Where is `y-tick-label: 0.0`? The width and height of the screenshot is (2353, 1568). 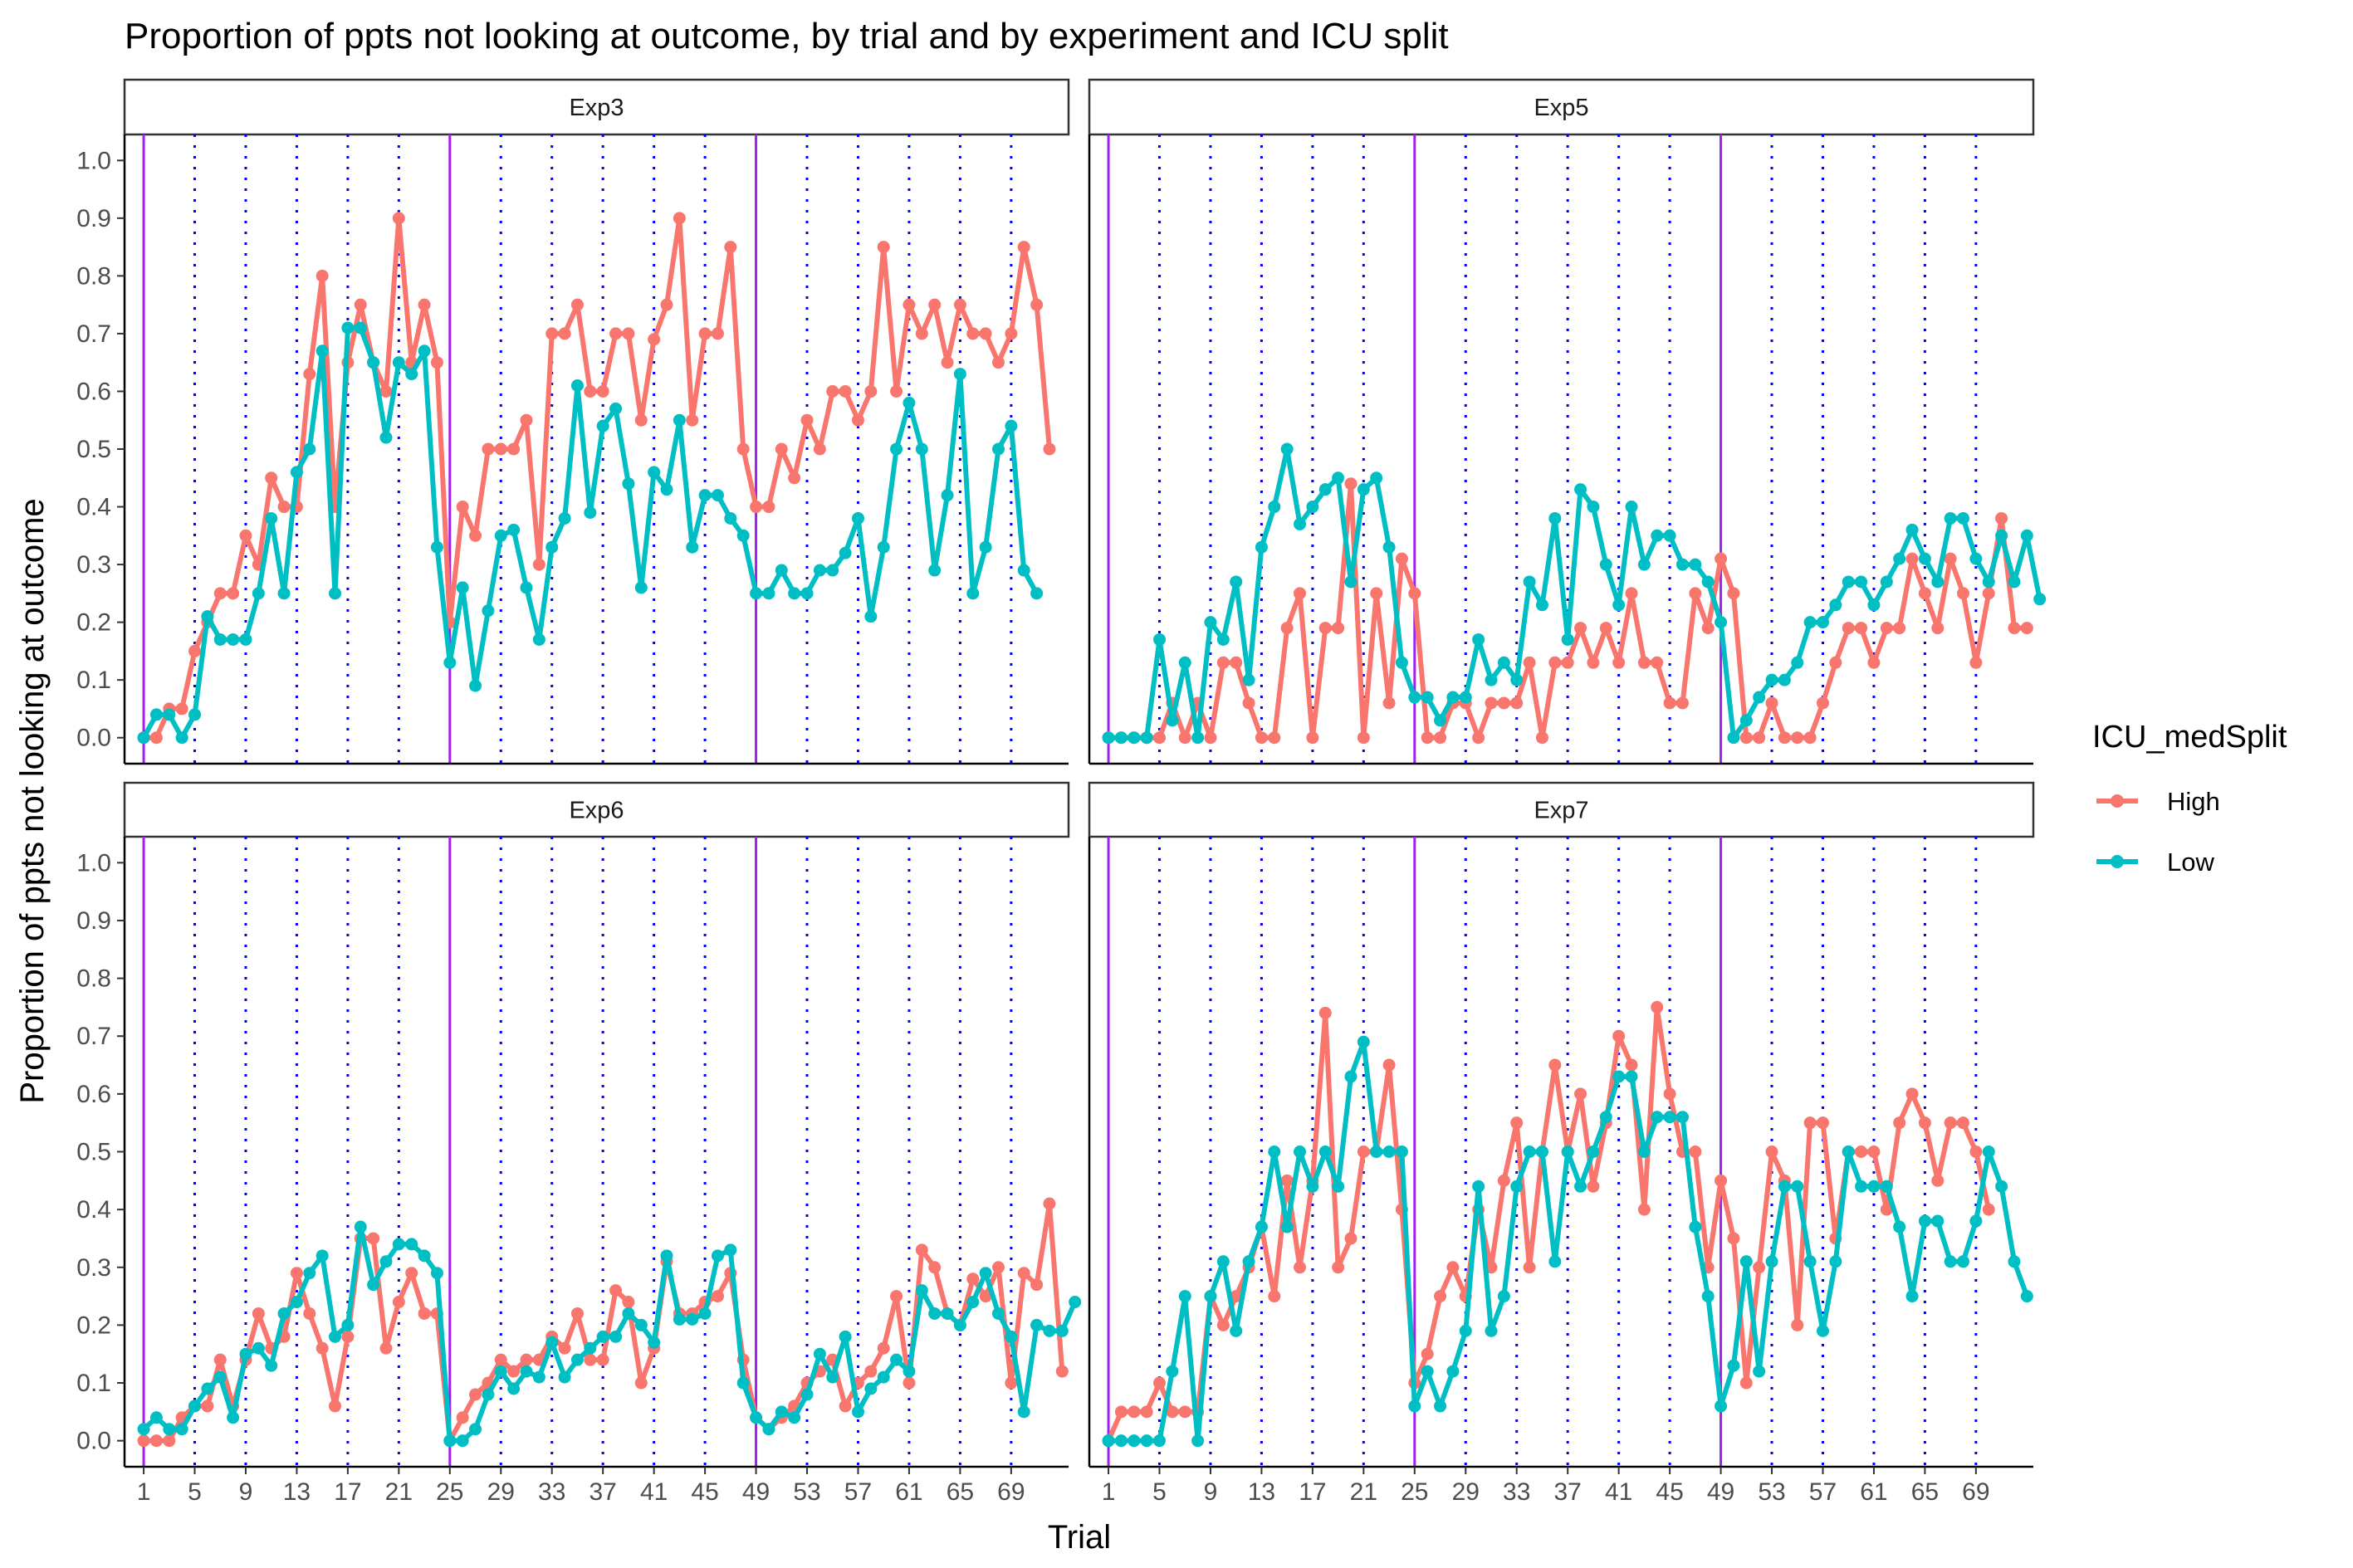 y-tick-label: 0.0 is located at coordinates (93, 739).